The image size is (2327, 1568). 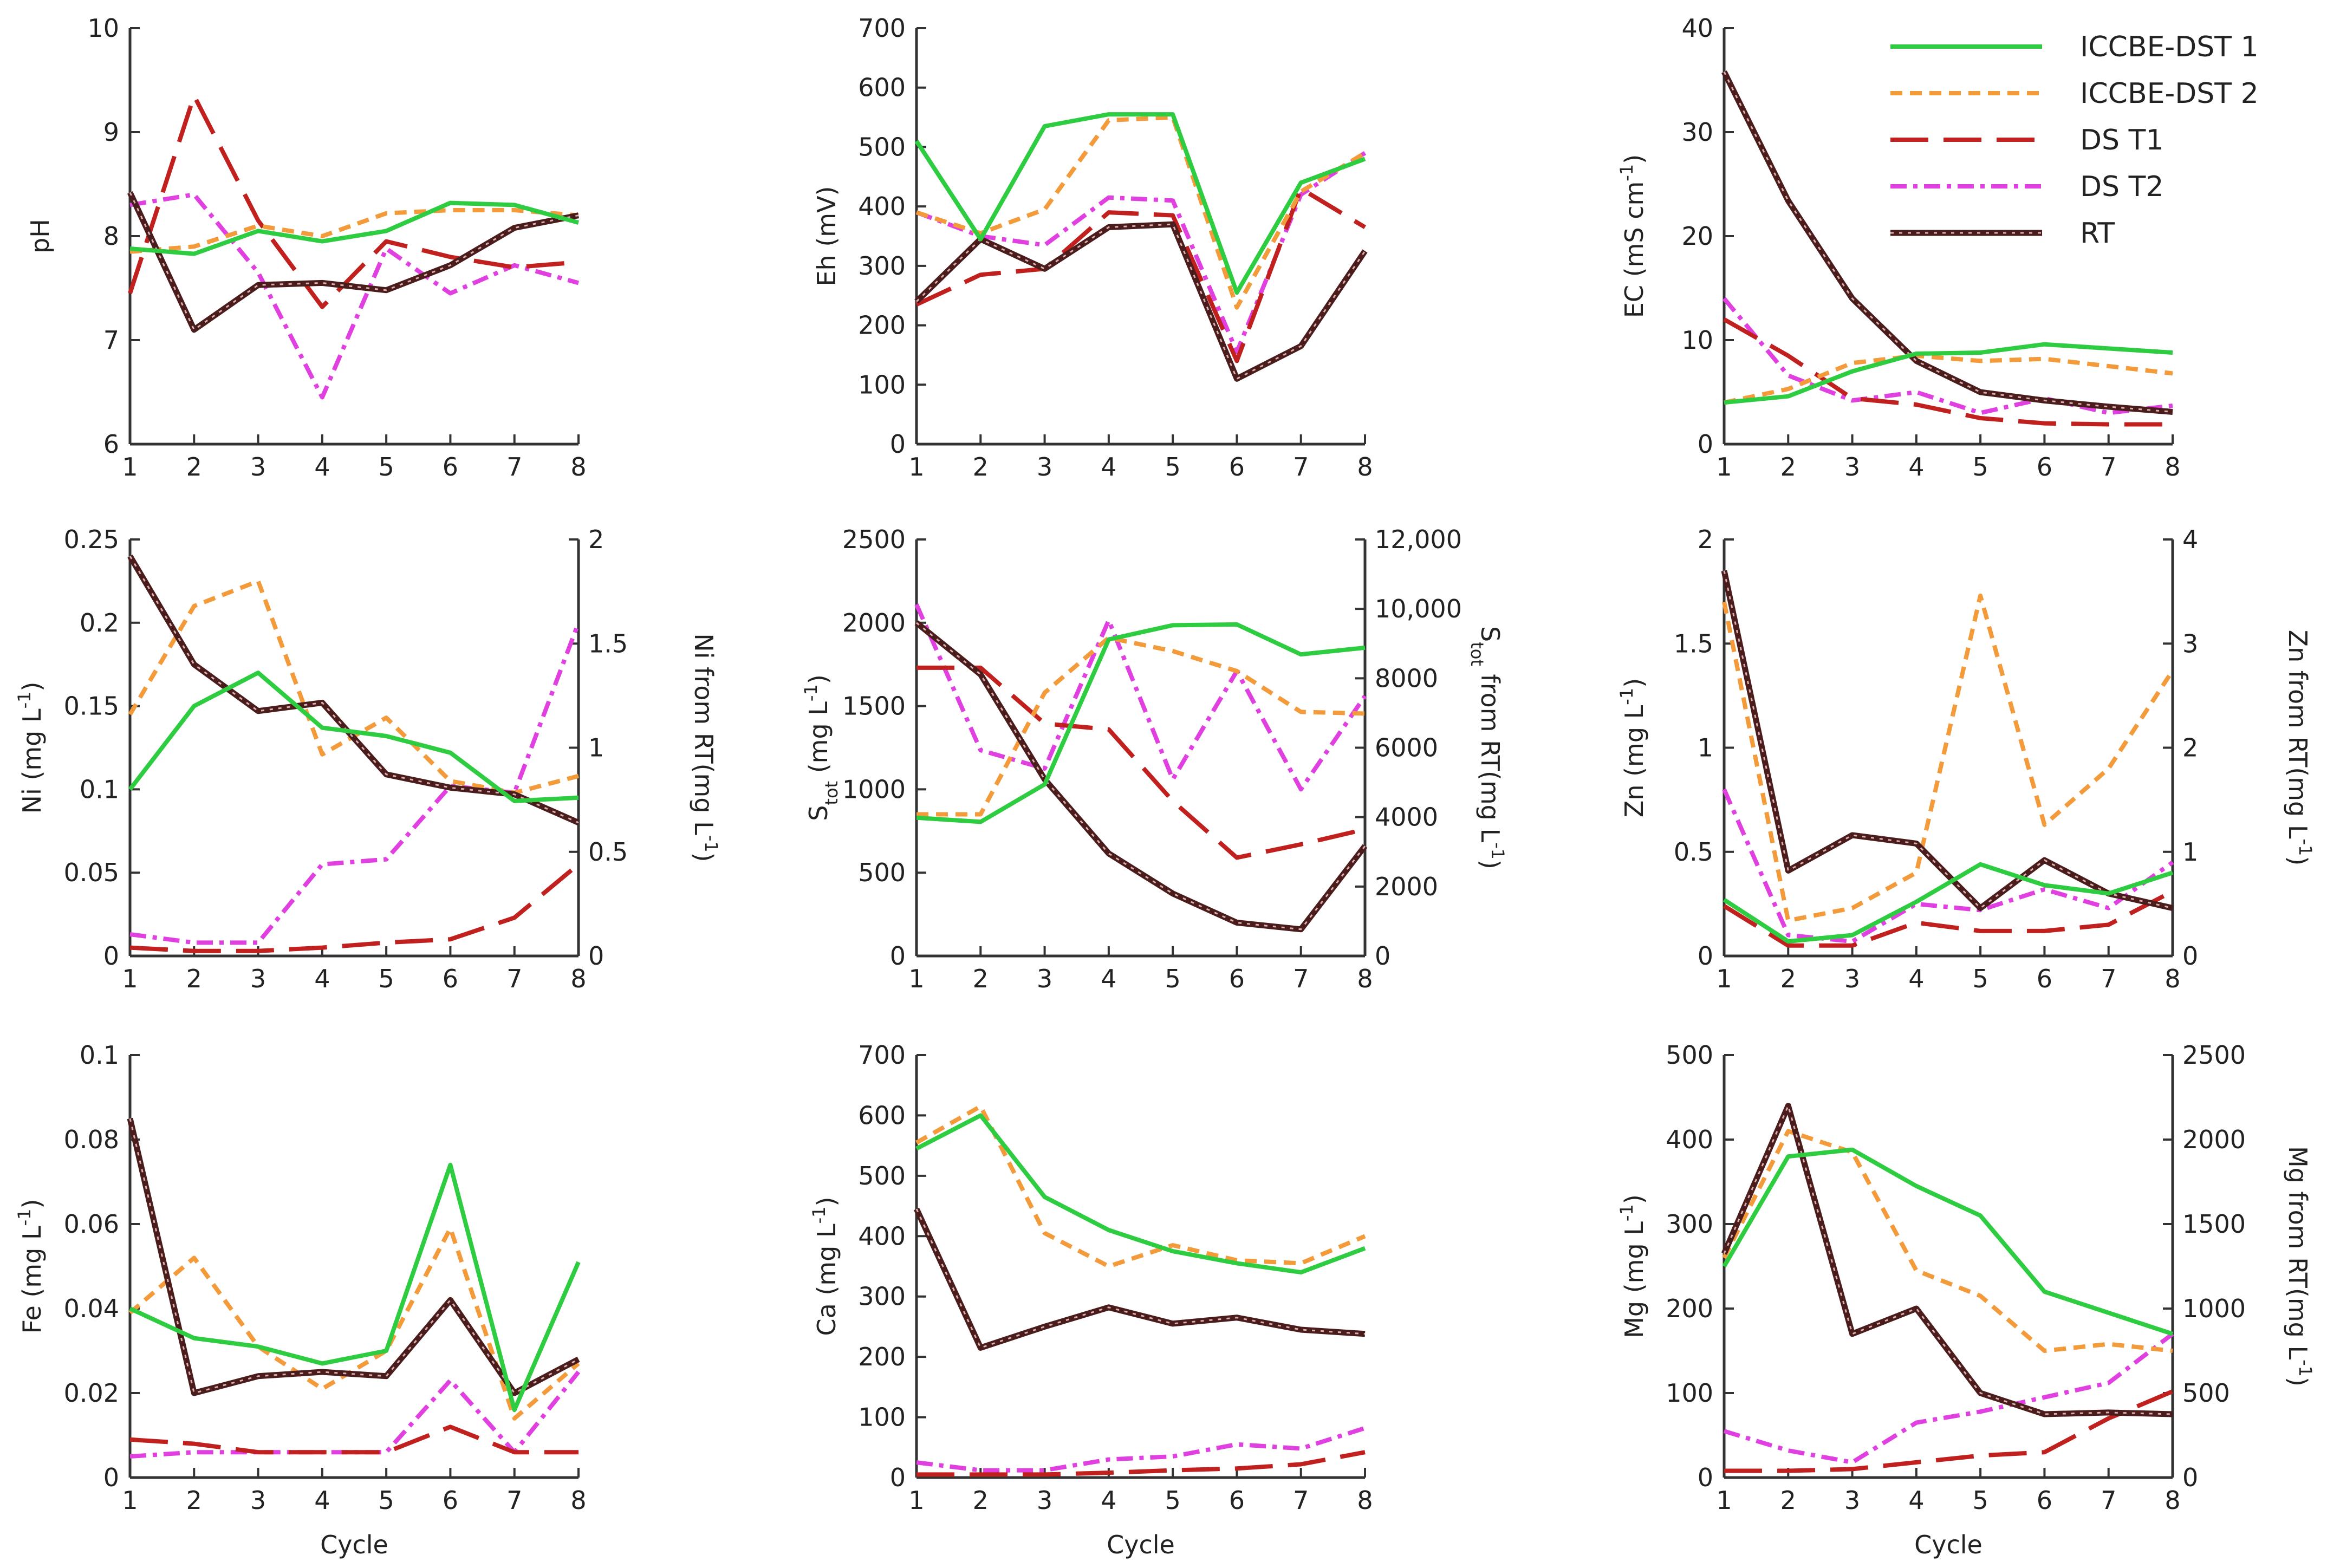 I want to click on ca-series-icc1, so click(x=1140, y=1194).